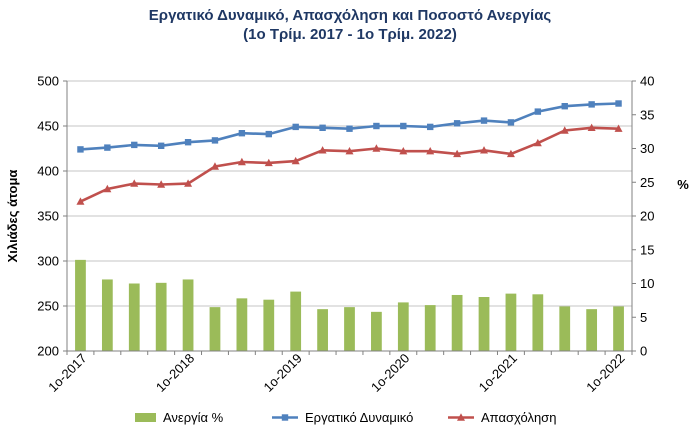 This screenshot has height=435, width=700. I want to click on y-right-tick-label: 25, so click(647, 182).